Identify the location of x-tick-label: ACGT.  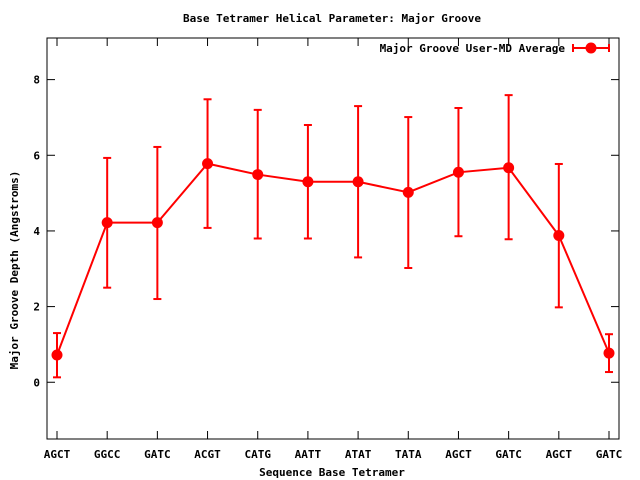
(207, 454).